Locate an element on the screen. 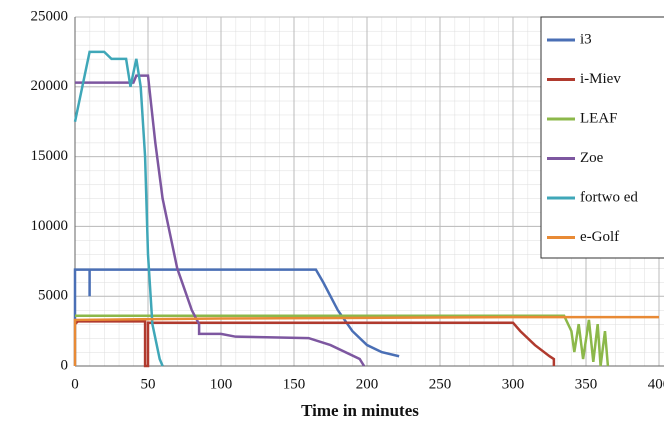 The image size is (664, 428). x-tick-label: 350 is located at coordinates (586, 384).